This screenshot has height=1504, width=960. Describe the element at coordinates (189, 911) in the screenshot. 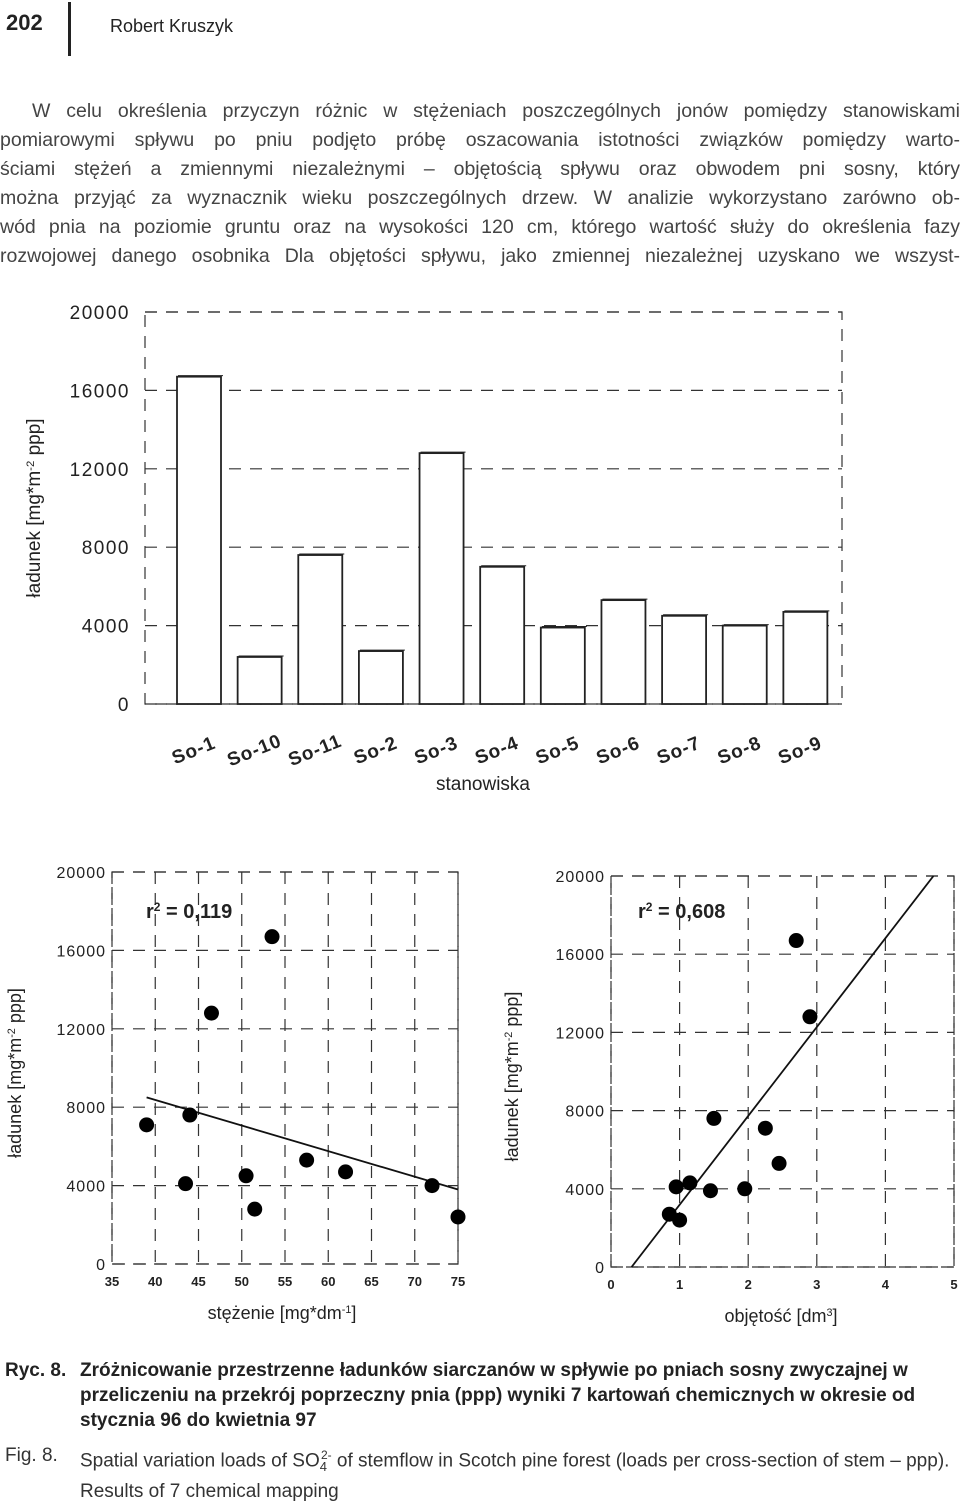

I see `r-squared-annotation: r2 = 0,119` at that location.